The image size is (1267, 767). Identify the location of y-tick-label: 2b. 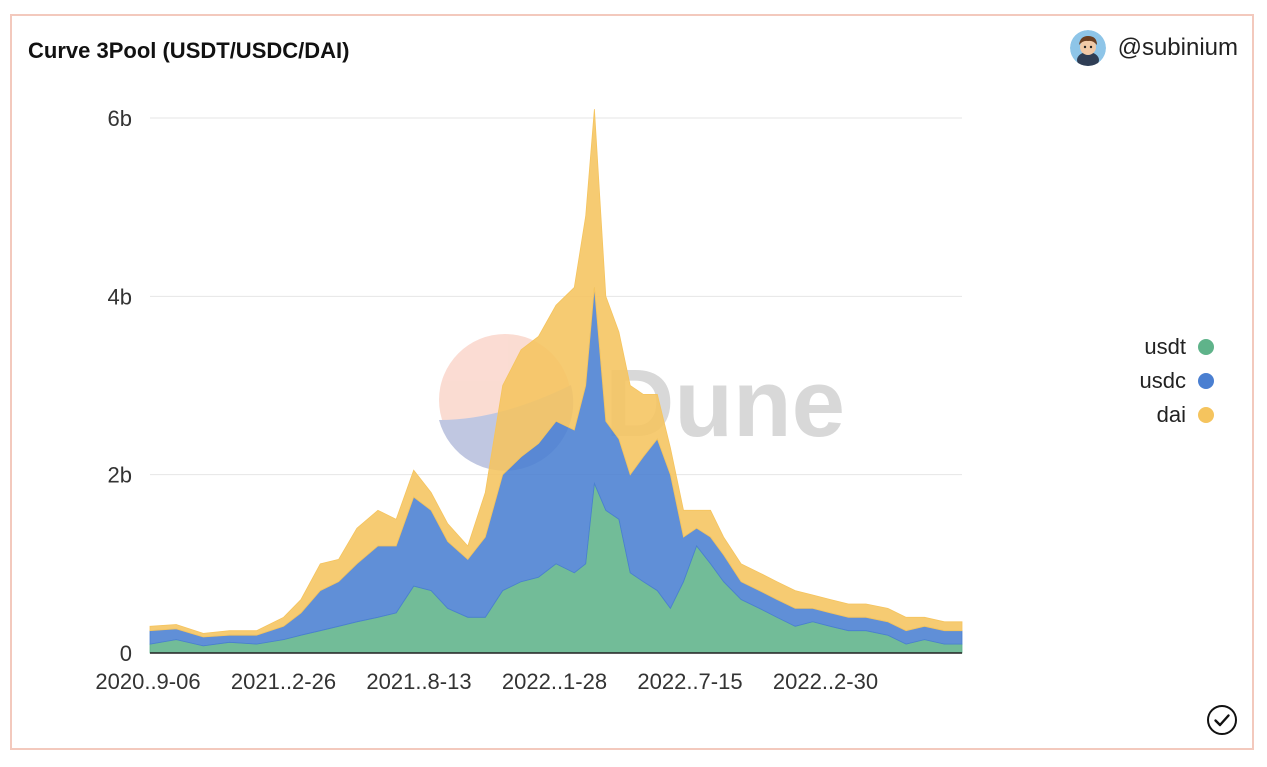
(120, 475).